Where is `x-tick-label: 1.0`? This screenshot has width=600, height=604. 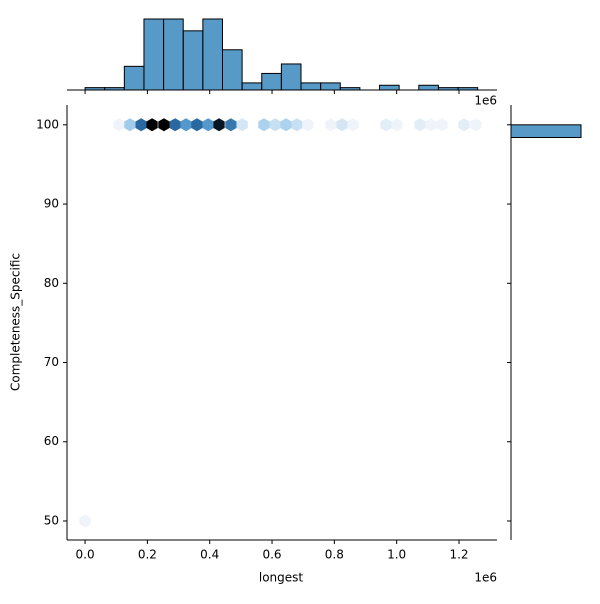 x-tick-label: 1.0 is located at coordinates (396, 555).